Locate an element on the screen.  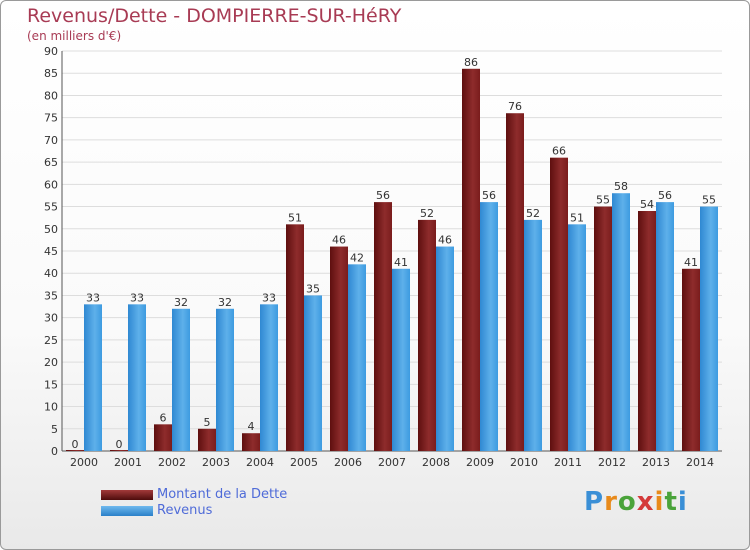
x-tick-label: 2000 is located at coordinates (84, 462).